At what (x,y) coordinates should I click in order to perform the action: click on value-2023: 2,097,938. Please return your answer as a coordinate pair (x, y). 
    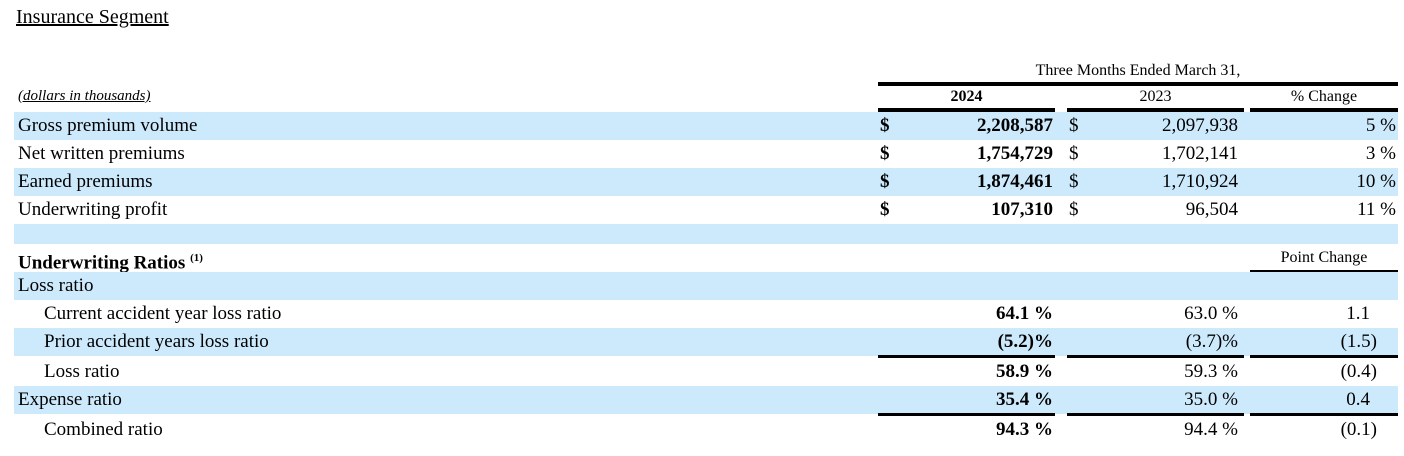
    Looking at the image, I should click on (1200, 125).